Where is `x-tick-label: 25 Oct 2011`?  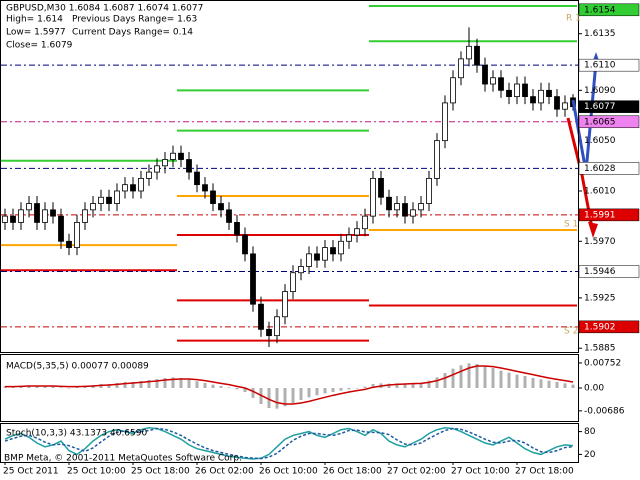
x-tick-label: 25 Oct 2011 is located at coordinates (31, 472).